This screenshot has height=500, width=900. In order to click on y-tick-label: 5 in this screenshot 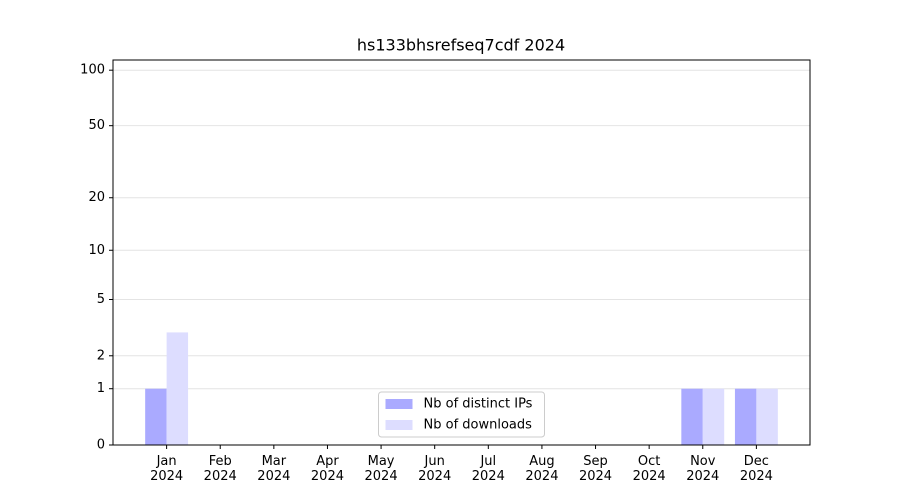, I will do `click(101, 299)`.